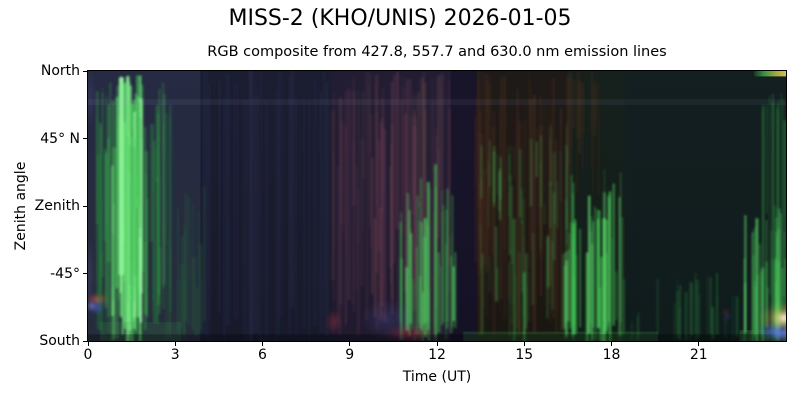 The height and width of the screenshot is (400, 800). I want to click on x-axis-title: Time (UT), so click(437, 377).